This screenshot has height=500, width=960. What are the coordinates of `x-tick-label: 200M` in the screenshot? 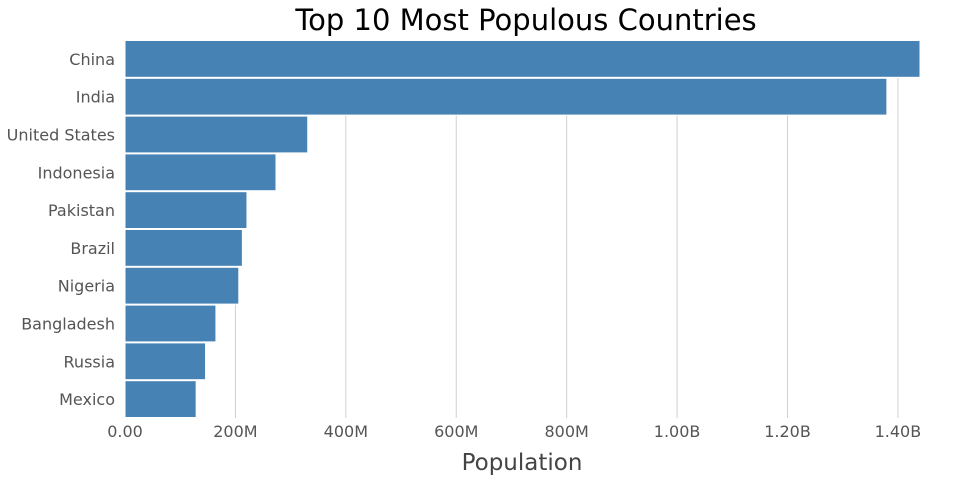 It's located at (235, 431).